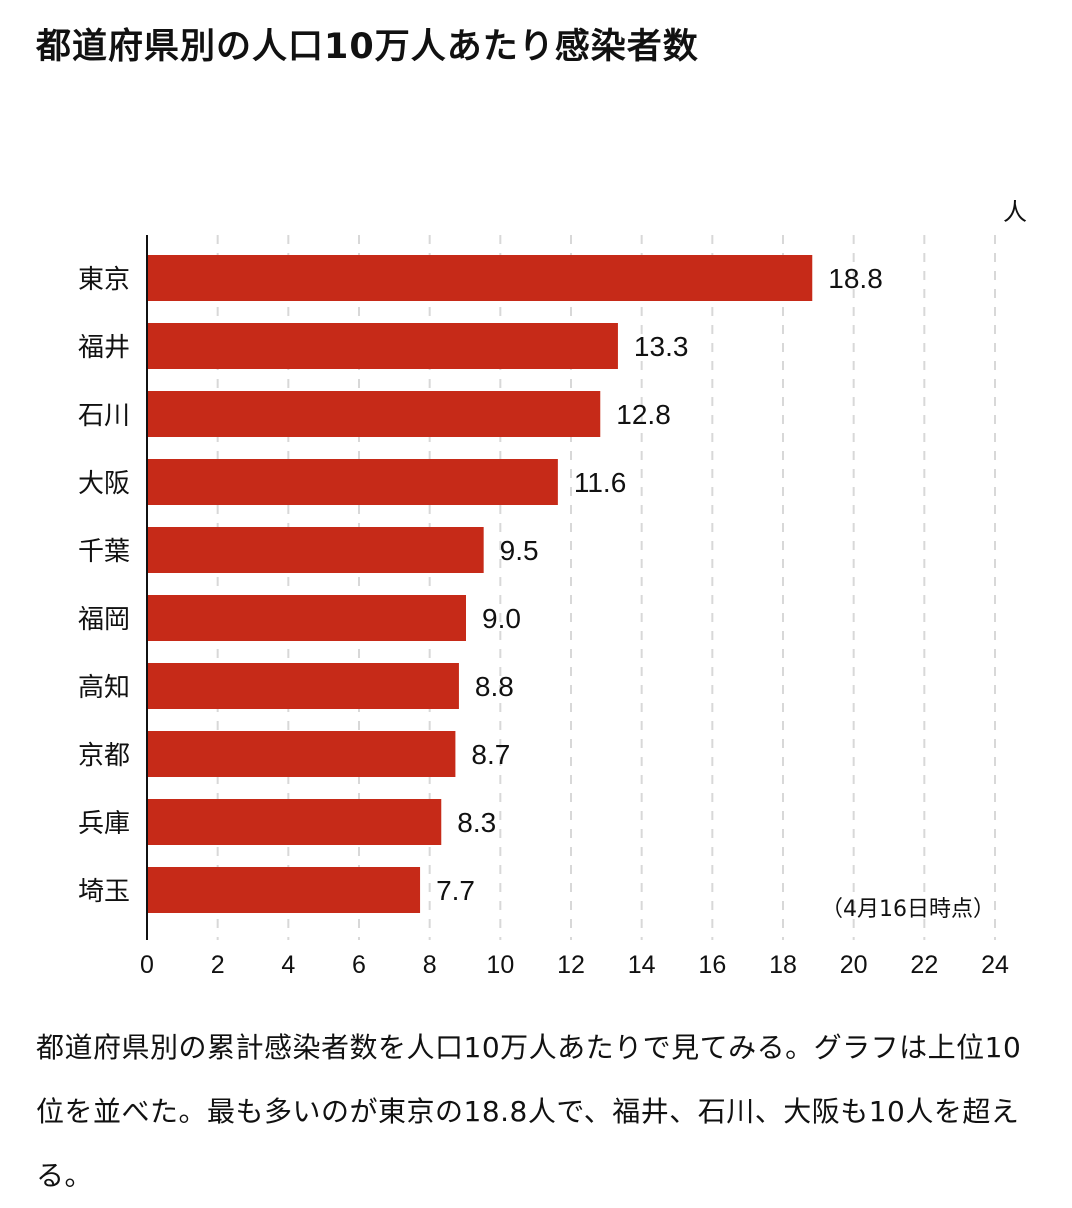  Describe the element at coordinates (855, 278) in the screenshot. I see `data-label: 18.8` at that location.